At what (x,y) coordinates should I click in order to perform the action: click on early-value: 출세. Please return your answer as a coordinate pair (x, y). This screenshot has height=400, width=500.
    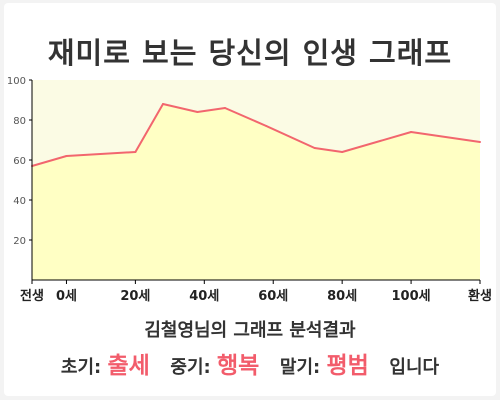
    Looking at the image, I should click on (128, 366).